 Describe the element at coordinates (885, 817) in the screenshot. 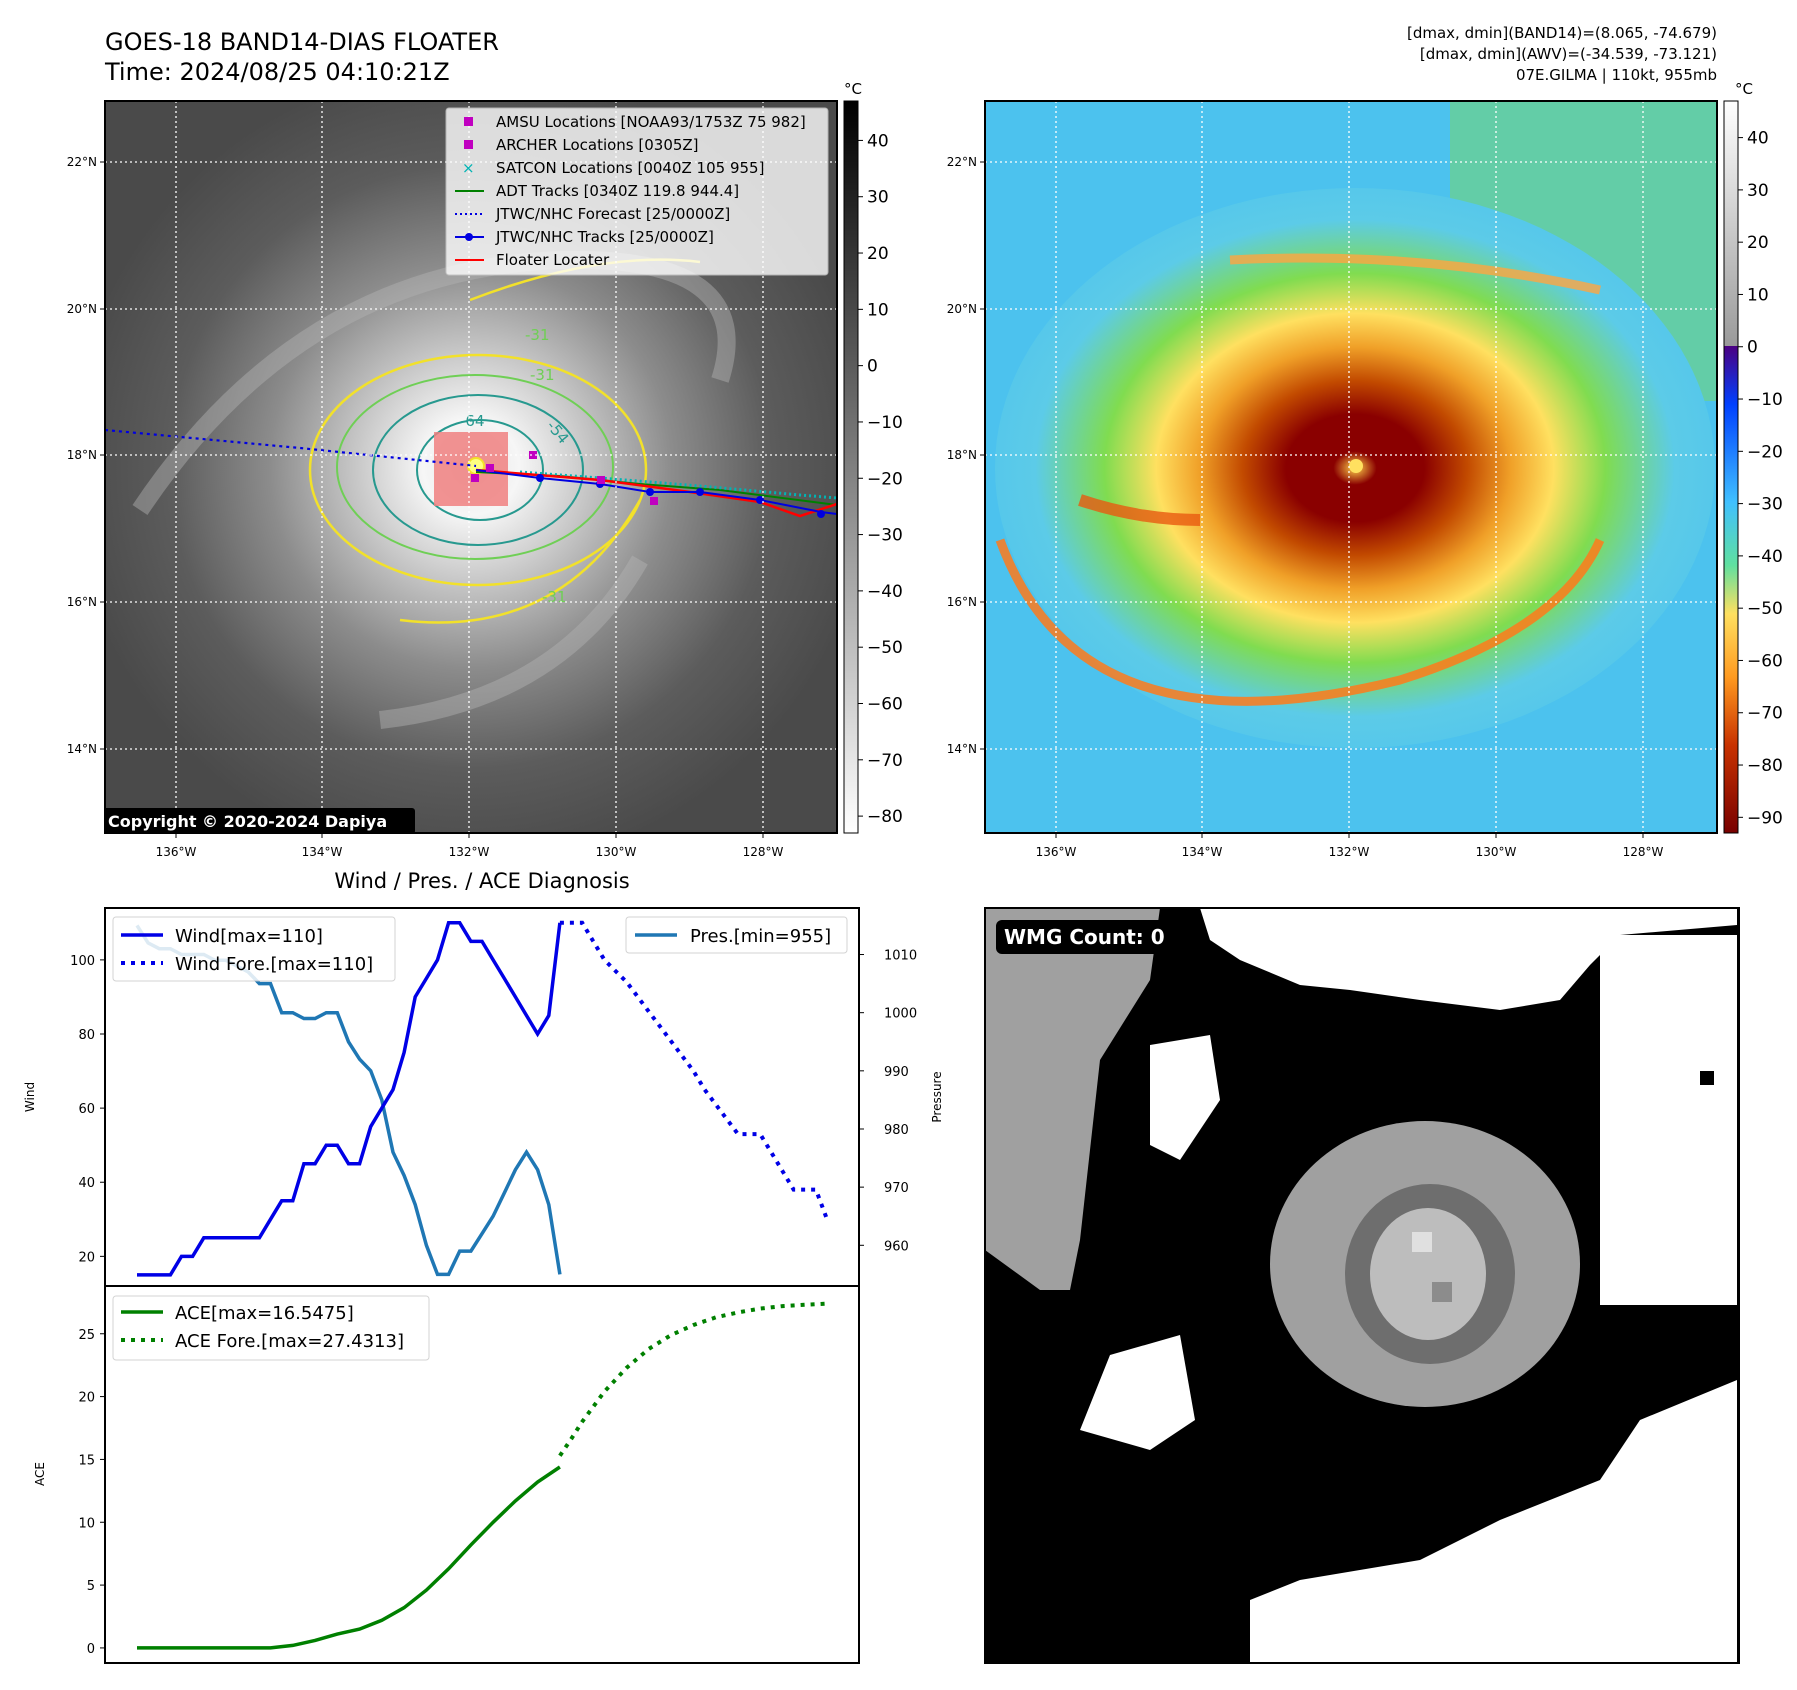

I see `colorbar-tick-label: −80` at that location.